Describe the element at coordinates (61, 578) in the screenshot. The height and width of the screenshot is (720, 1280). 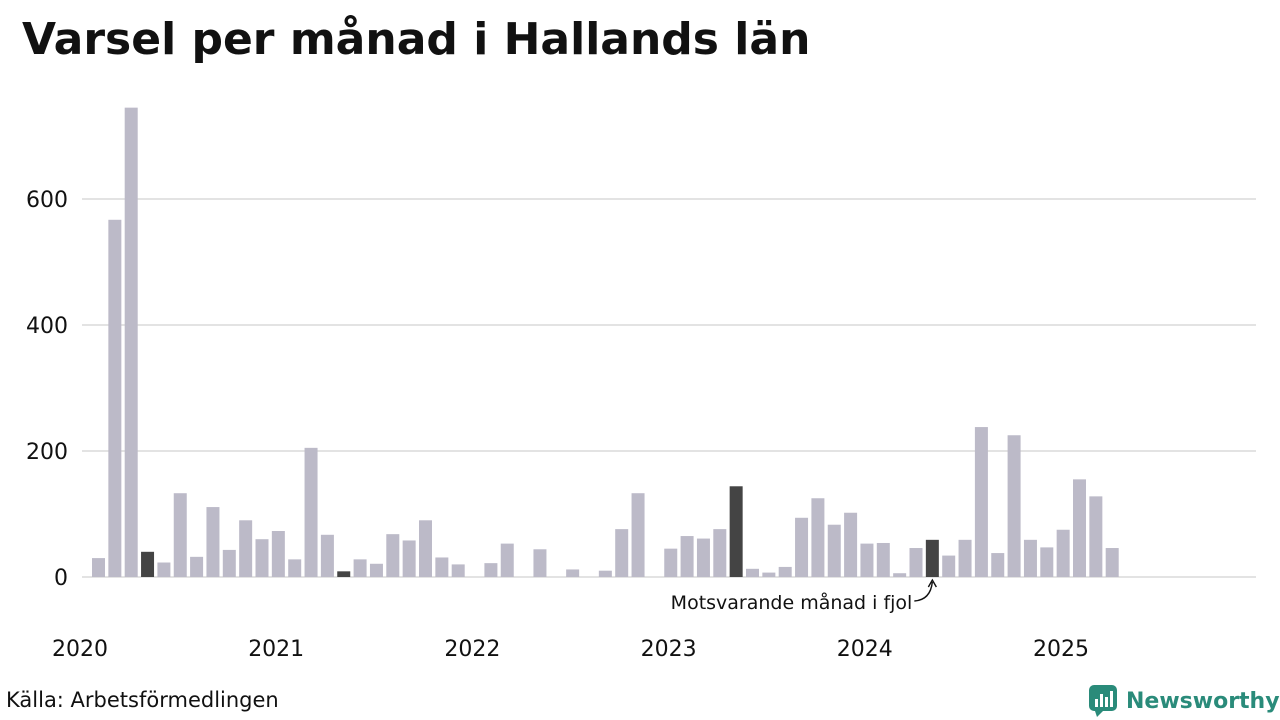
I see `y-tick-label: 0` at that location.